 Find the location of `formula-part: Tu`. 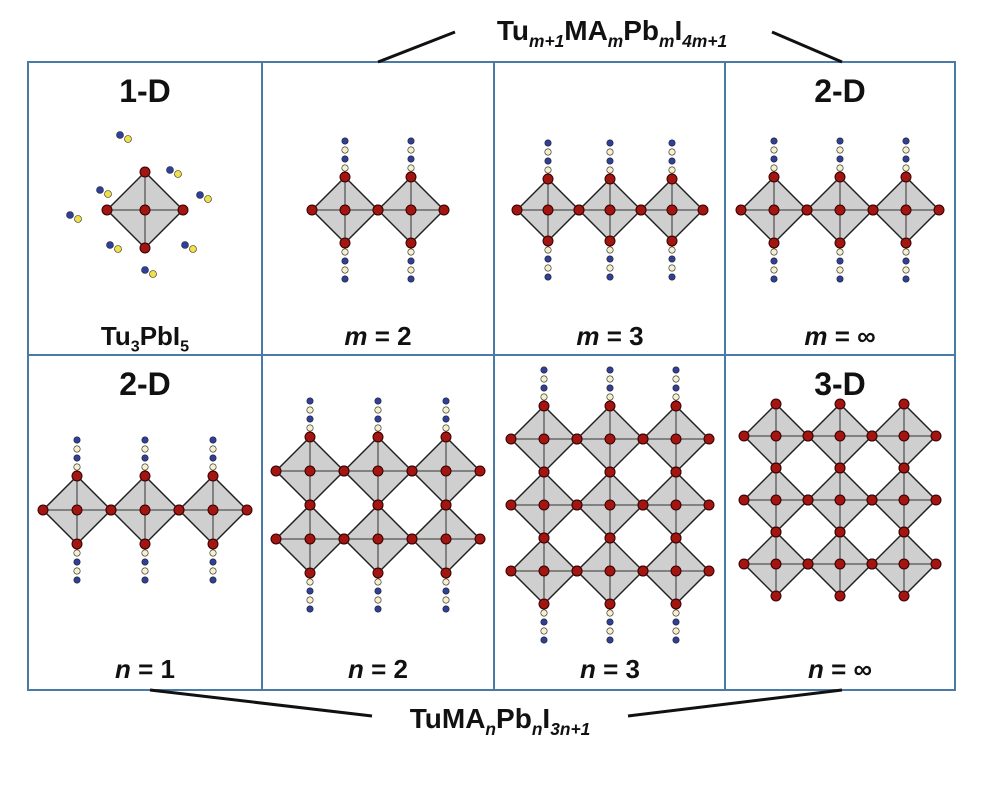

formula-part: Tu is located at coordinates (513, 30).